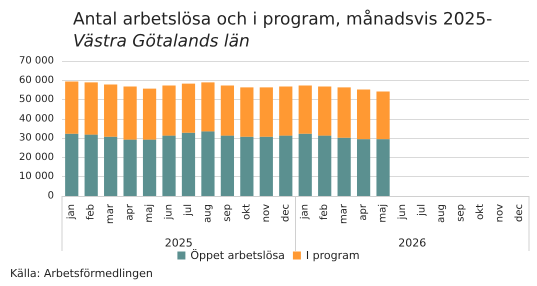 The height and width of the screenshot is (286, 537). What do you see at coordinates (81, 273) in the screenshot?
I see `text: Källa: Arbetsförmedlingen` at bounding box center [81, 273].